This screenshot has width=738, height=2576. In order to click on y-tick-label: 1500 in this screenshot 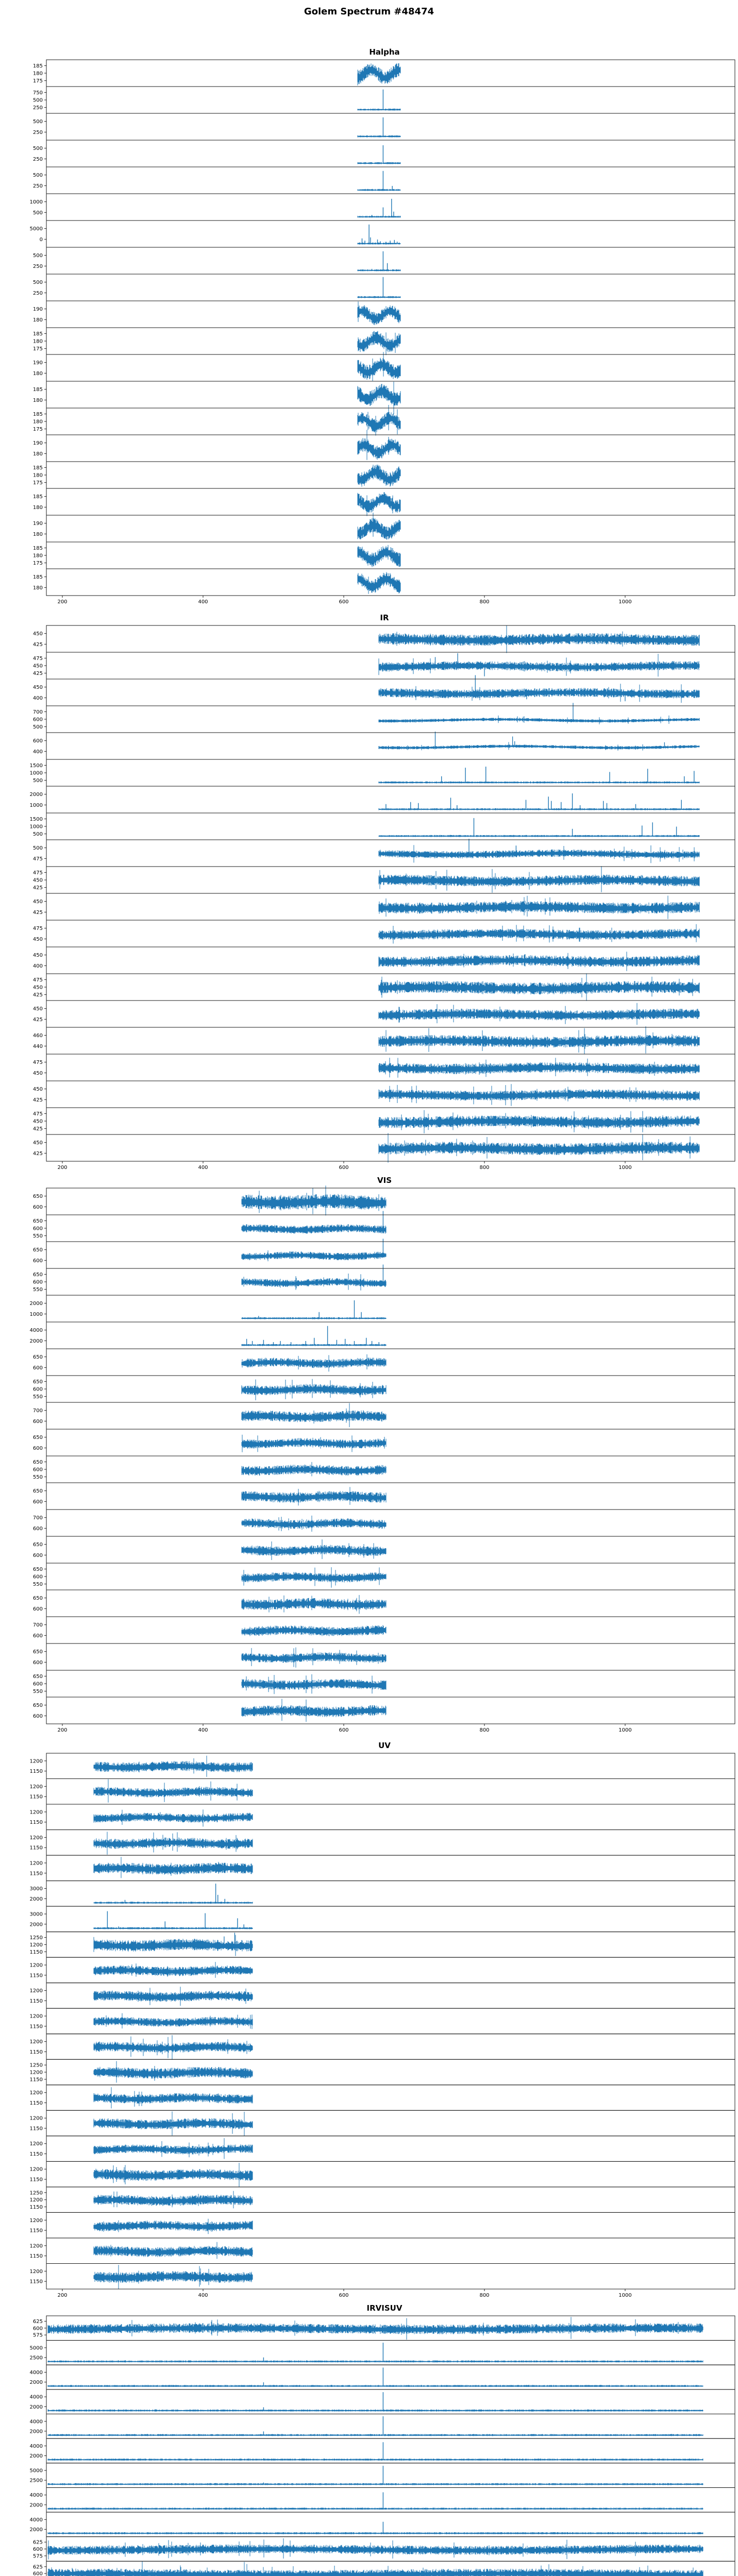, I will do `click(36, 766)`.